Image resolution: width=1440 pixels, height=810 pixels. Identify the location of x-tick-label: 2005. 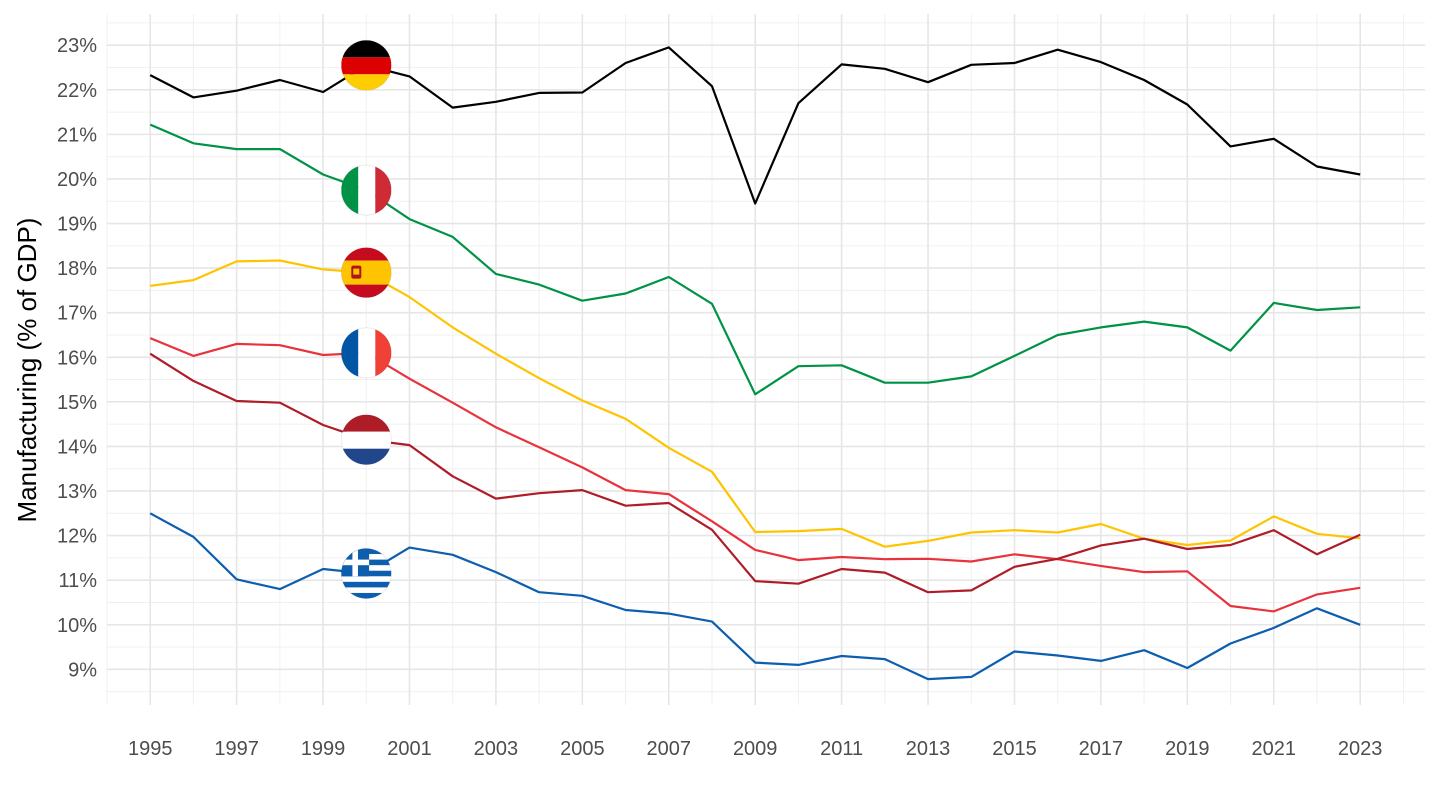
(582, 749).